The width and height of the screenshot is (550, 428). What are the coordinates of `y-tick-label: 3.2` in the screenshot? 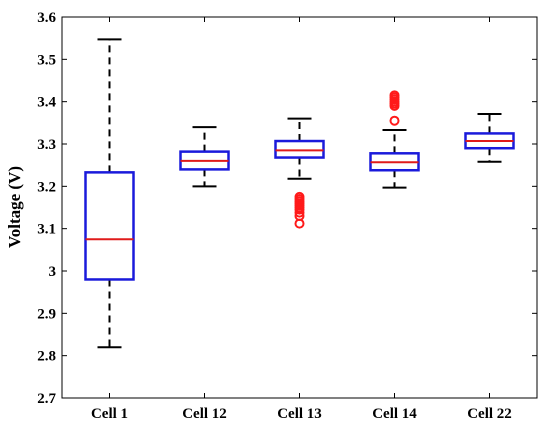 It's located at (46, 187).